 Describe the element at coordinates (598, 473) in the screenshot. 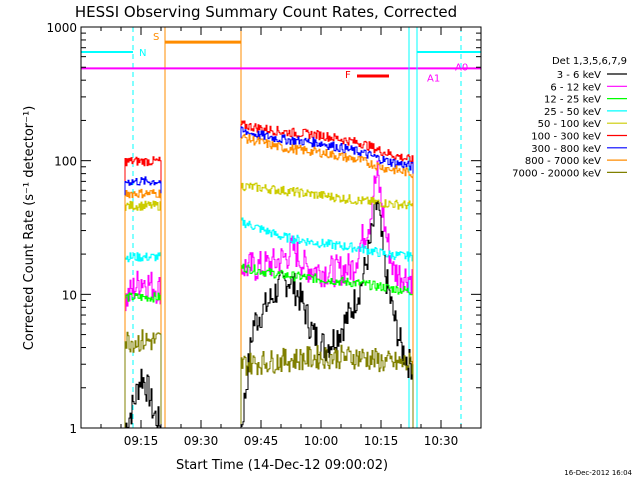

I see `footer-date: 16-Dec-2012 16:04` at that location.